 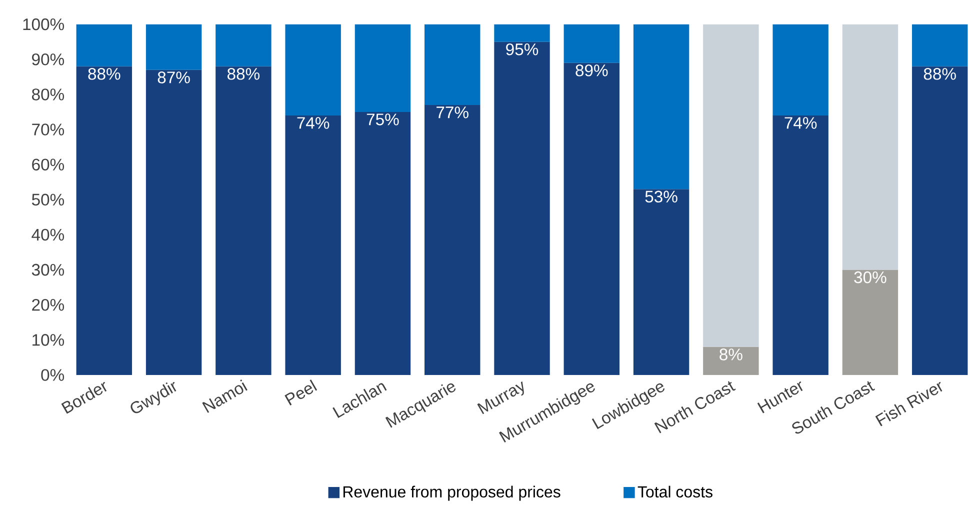 What do you see at coordinates (451, 493) in the screenshot?
I see `legend-label: Revenue from proposed prices` at bounding box center [451, 493].